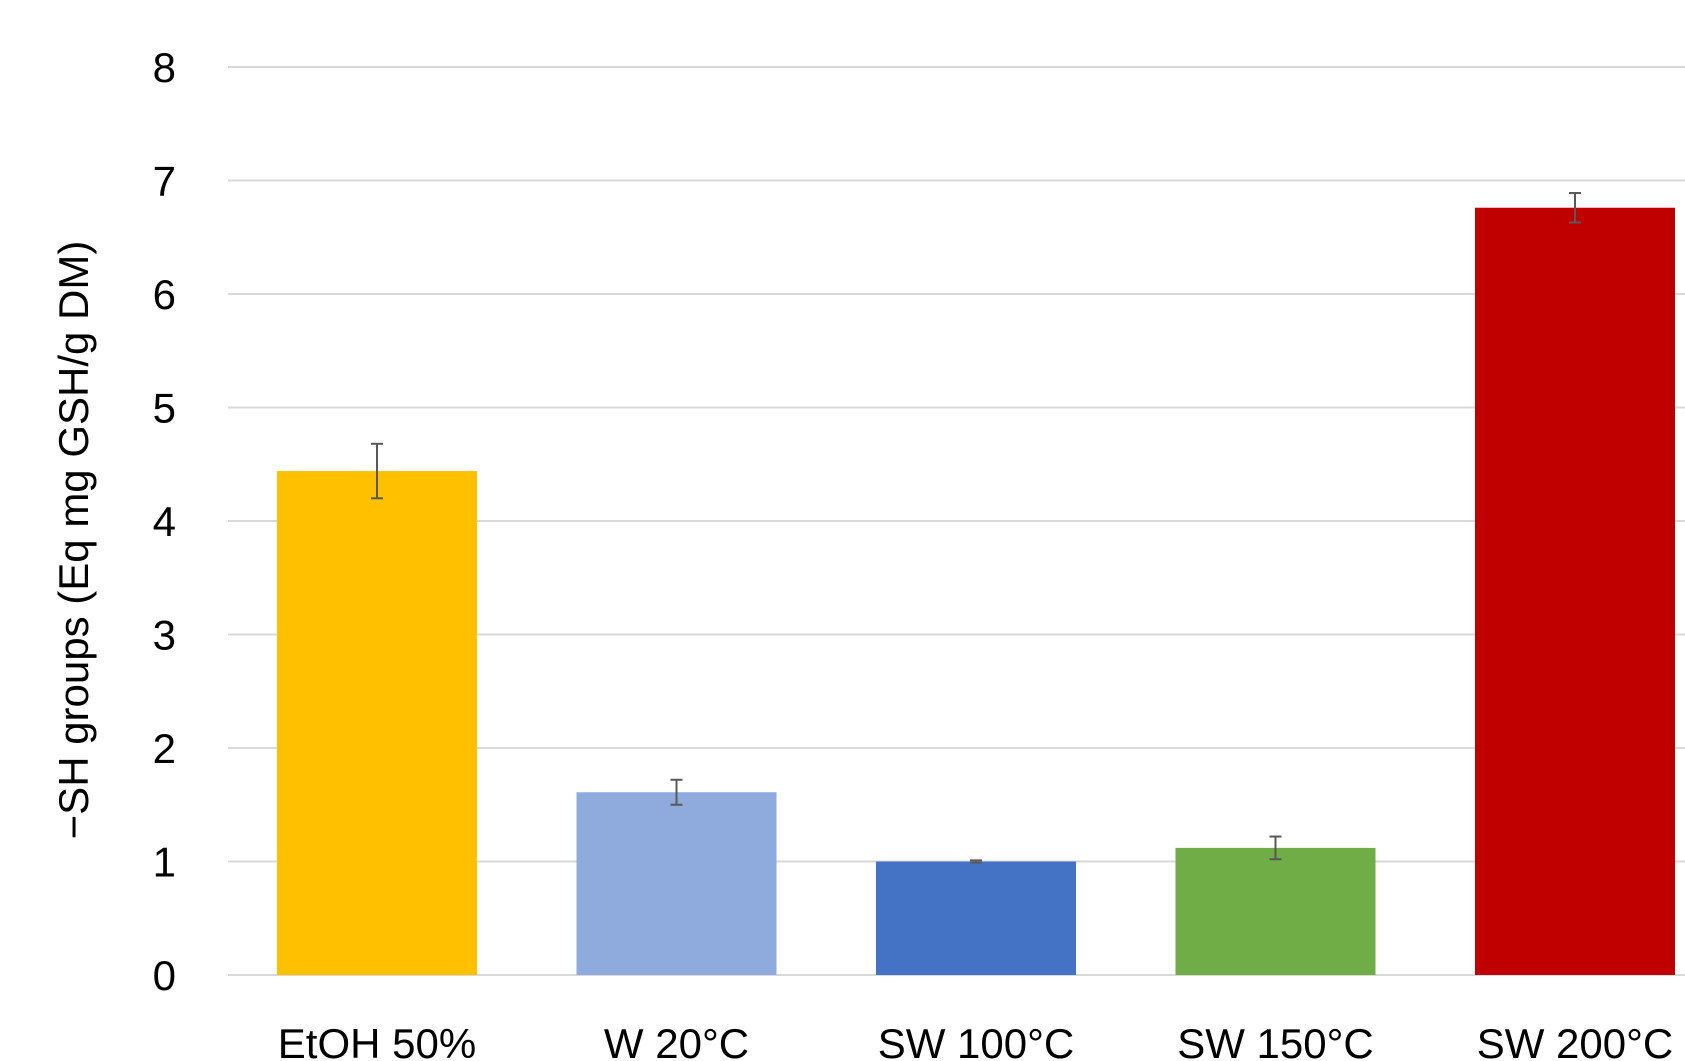  Describe the element at coordinates (164, 975) in the screenshot. I see `y-tick-label: 0` at that location.